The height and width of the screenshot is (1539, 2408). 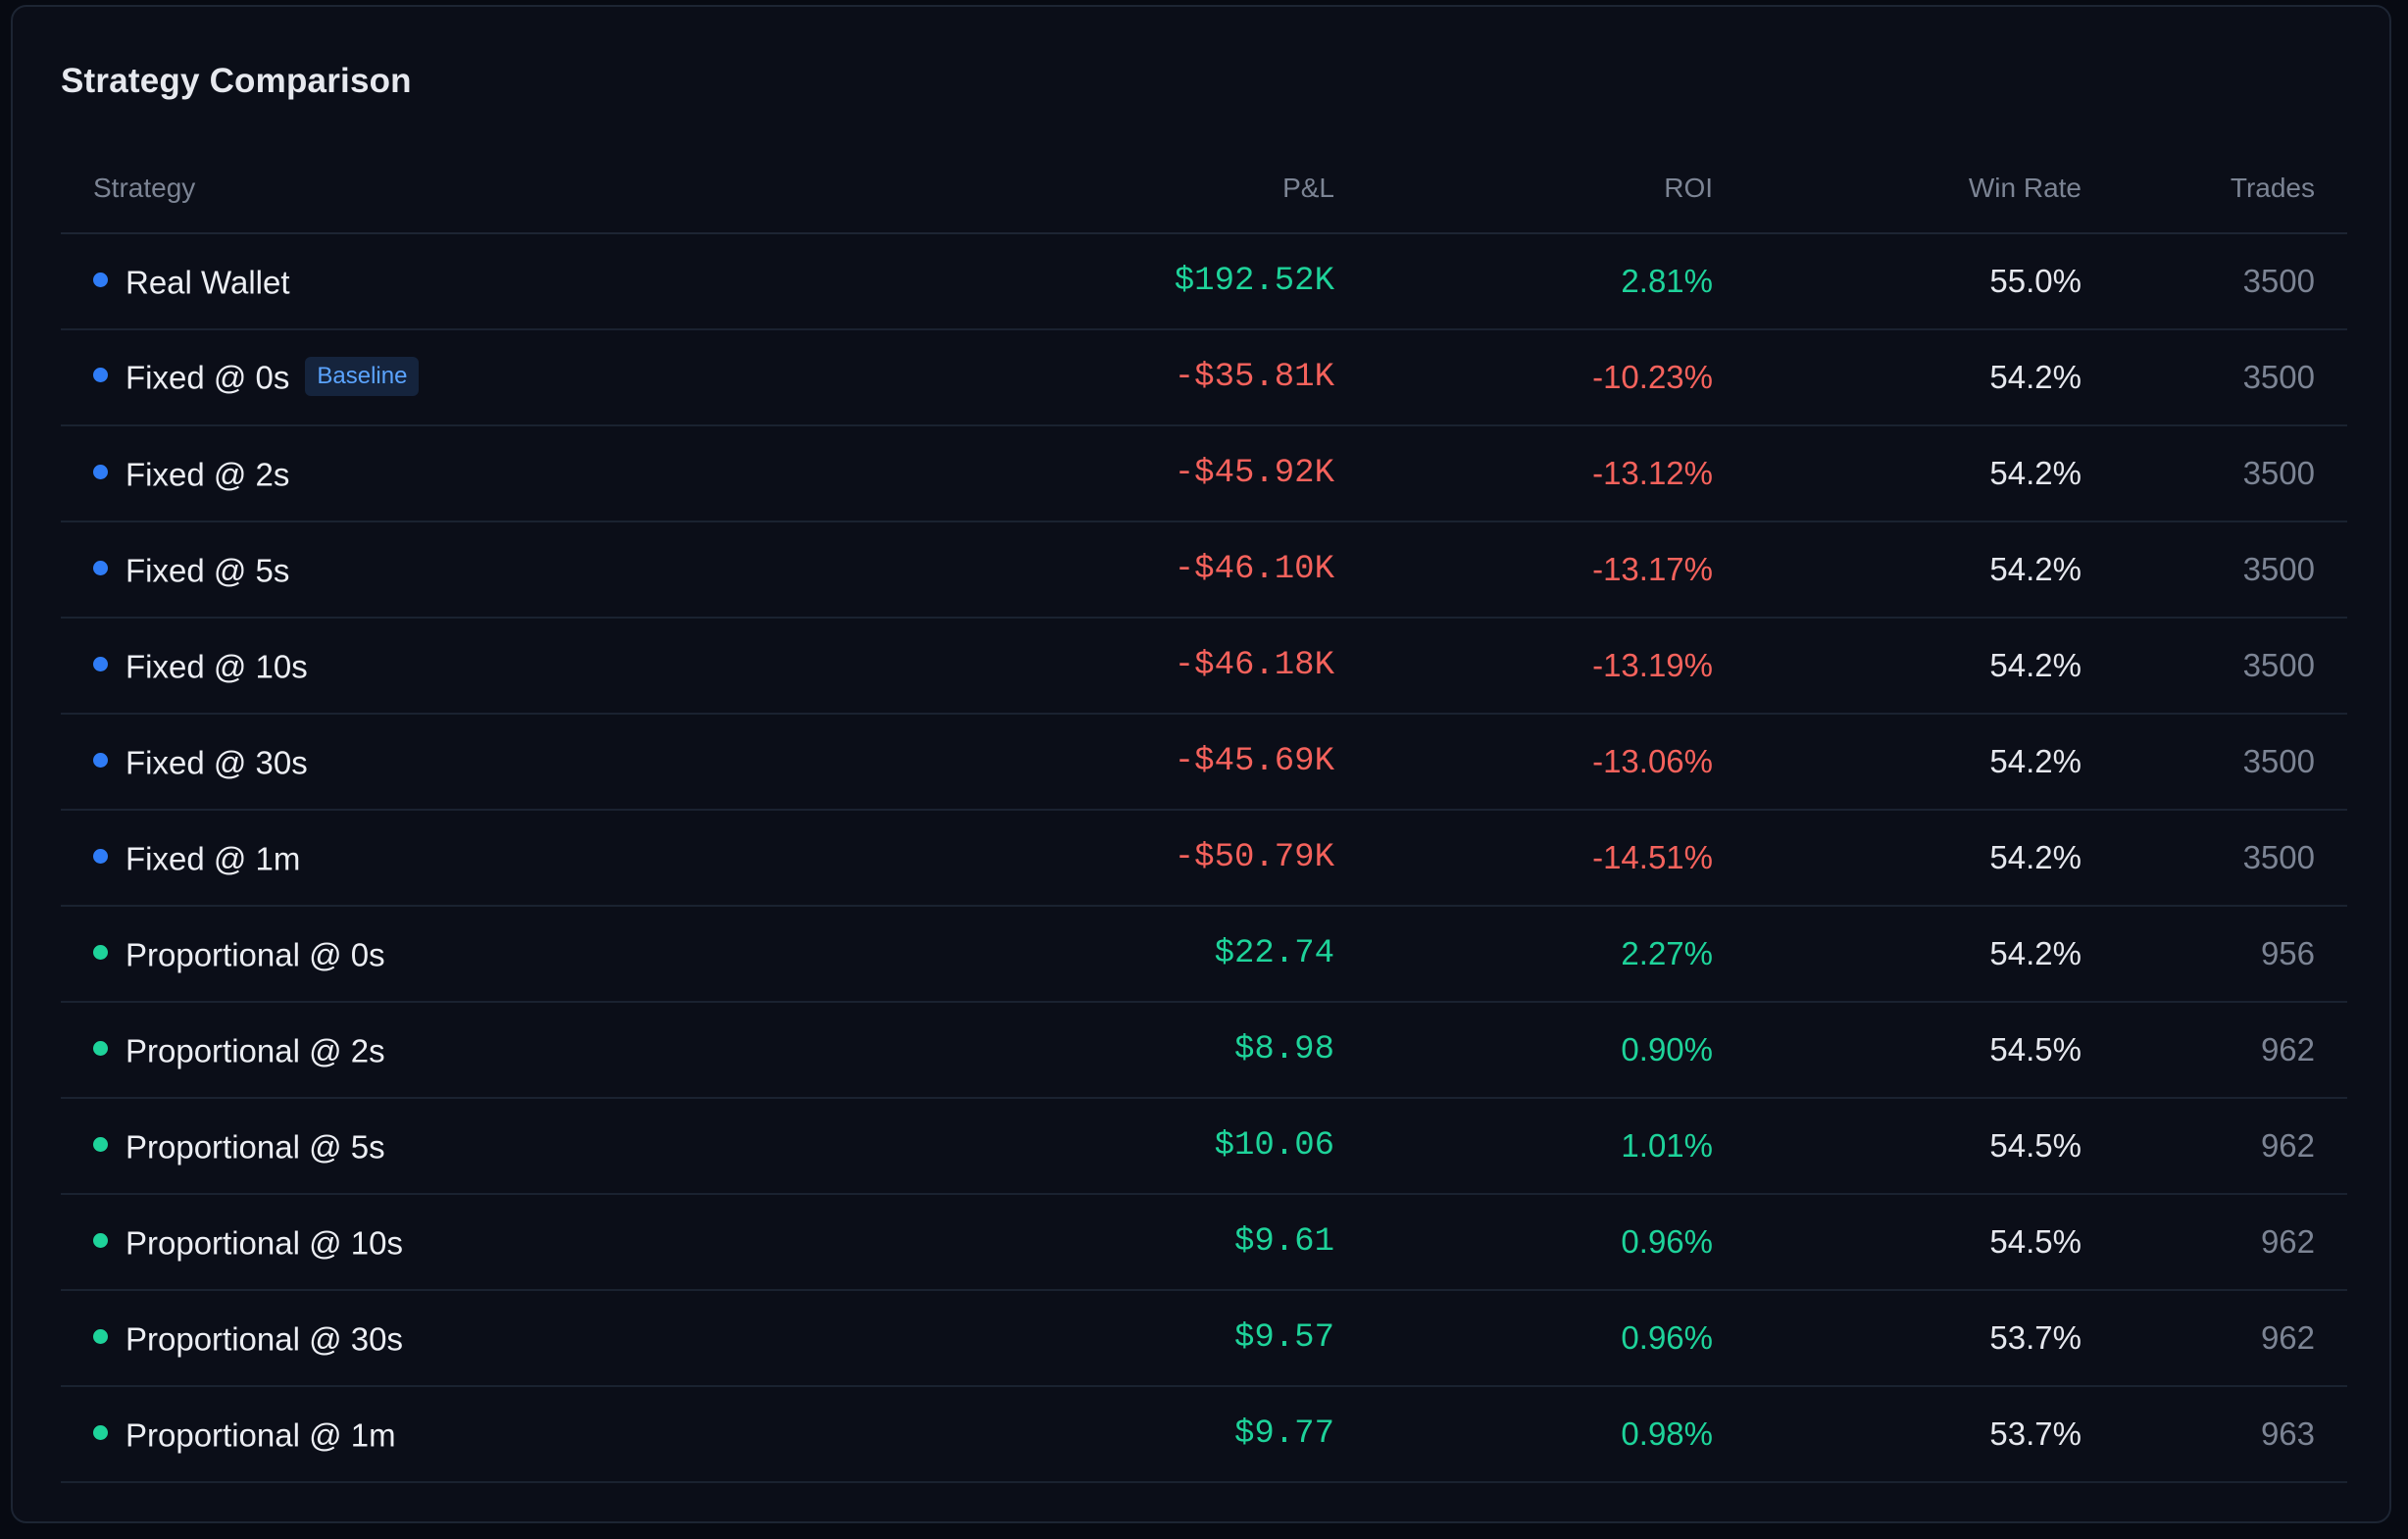 What do you see at coordinates (362, 376) in the screenshot?
I see `baseline-badge: Baseline` at bounding box center [362, 376].